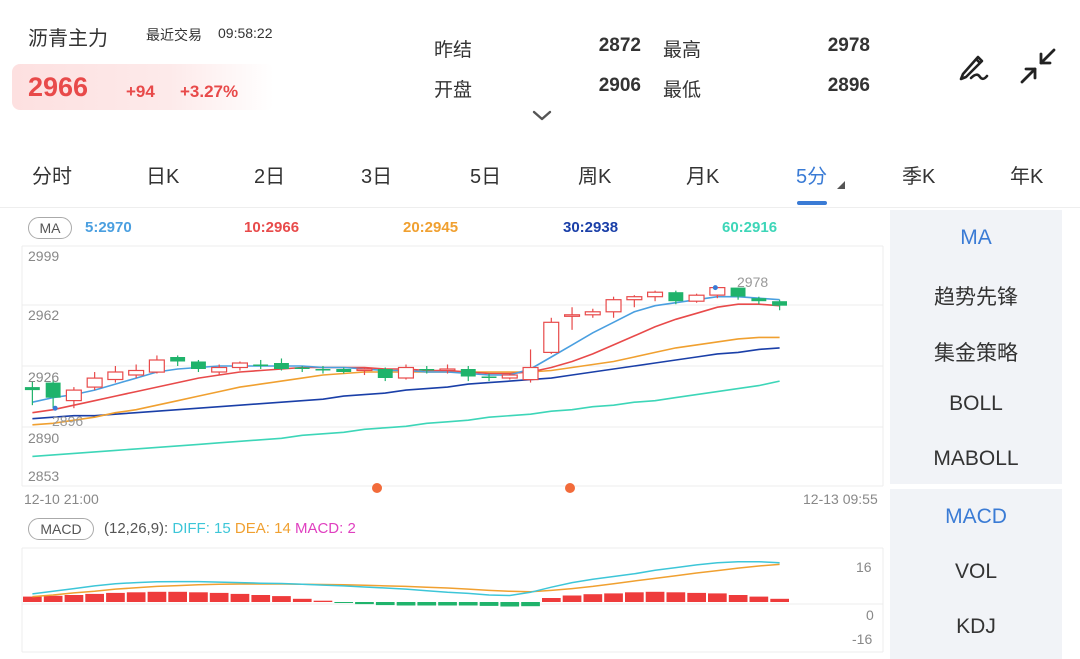 Image resolution: width=1080 pixels, height=659 pixels. What do you see at coordinates (848, 85) in the screenshot?
I see `low-value: 2896` at bounding box center [848, 85].